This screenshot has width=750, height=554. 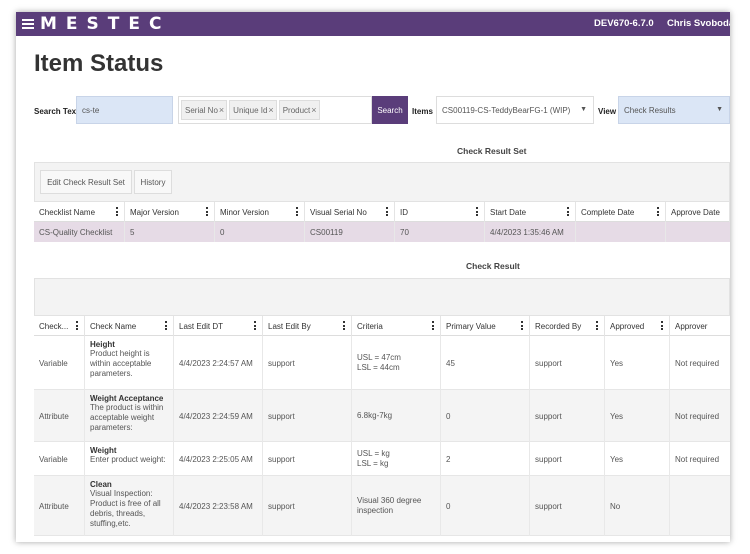 I want to click on search-fields-chips: Serial No × Unique Id × Product ×, so click(x=275, y=110).